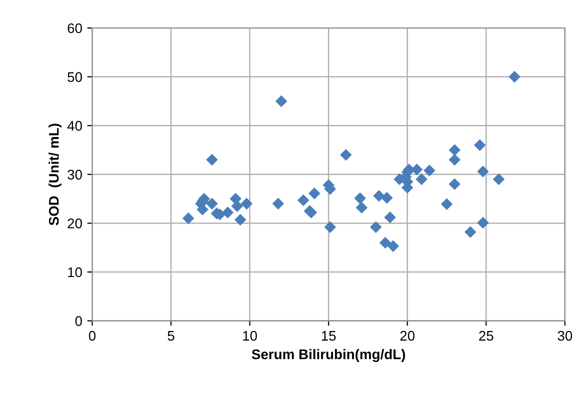 This screenshot has height=400, width=580. I want to click on x-tick-label: 25, so click(486, 335).